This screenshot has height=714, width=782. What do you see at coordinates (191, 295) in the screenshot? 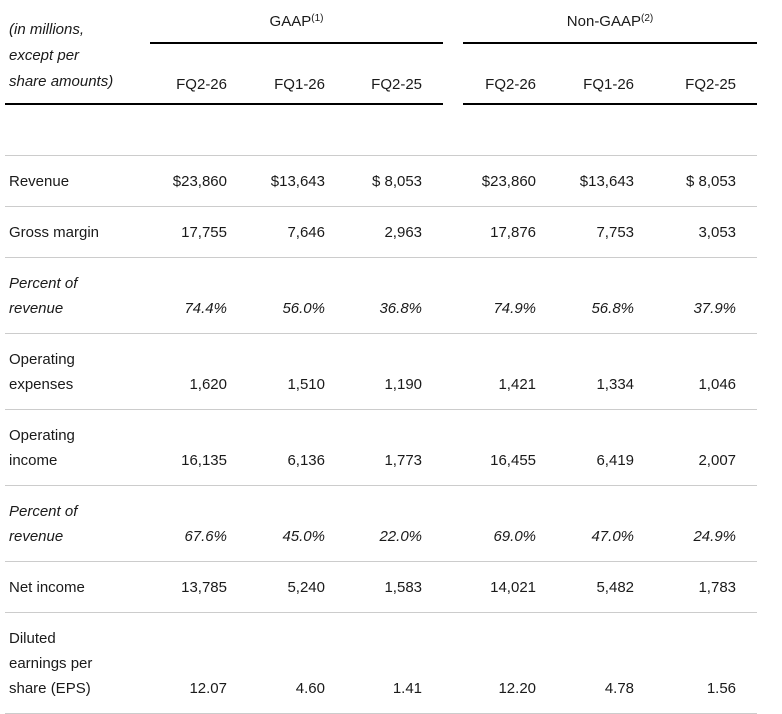
I see `value-cell: 74.4%` at bounding box center [191, 295].